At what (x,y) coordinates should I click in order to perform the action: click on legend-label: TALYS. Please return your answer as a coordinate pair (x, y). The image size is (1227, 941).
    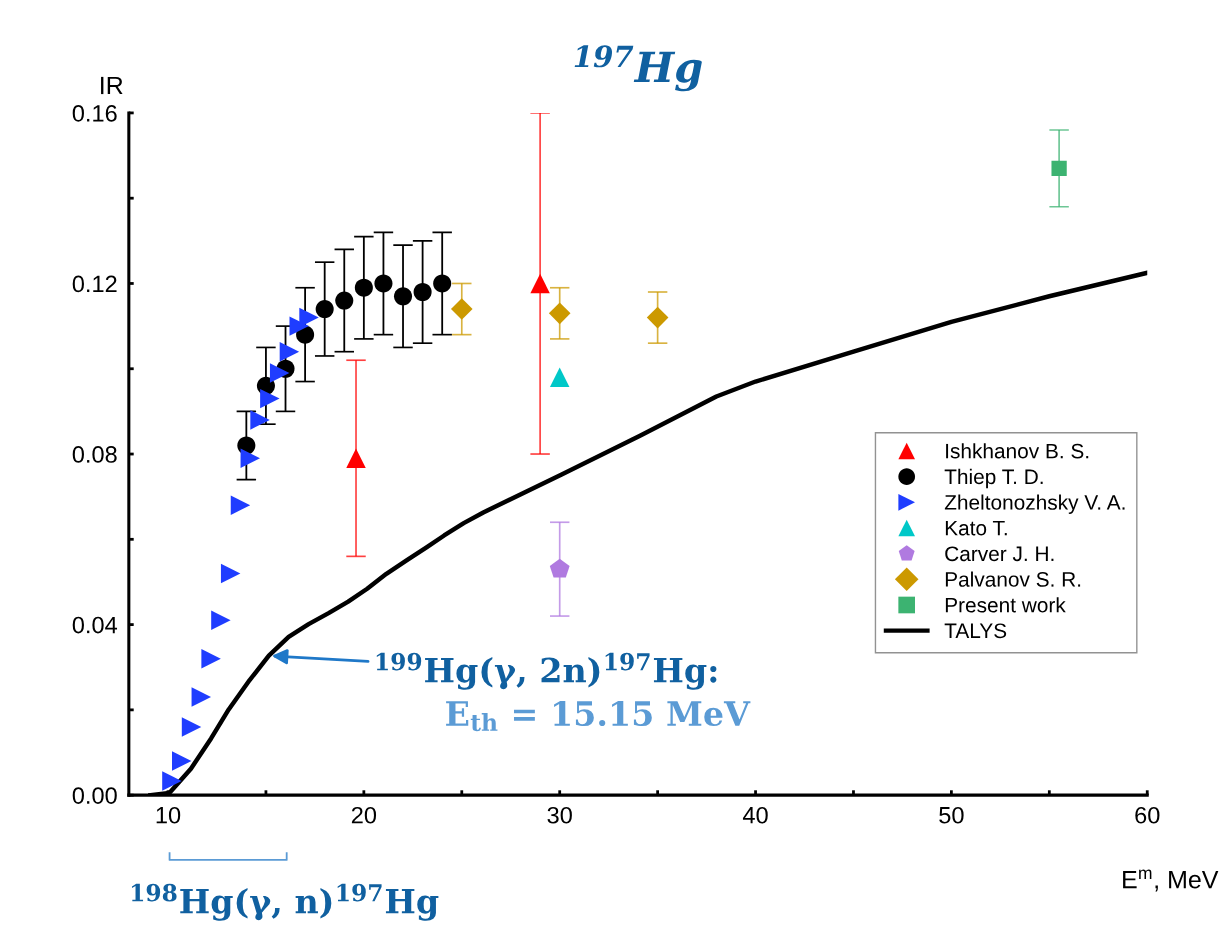
    Looking at the image, I should click on (975, 631).